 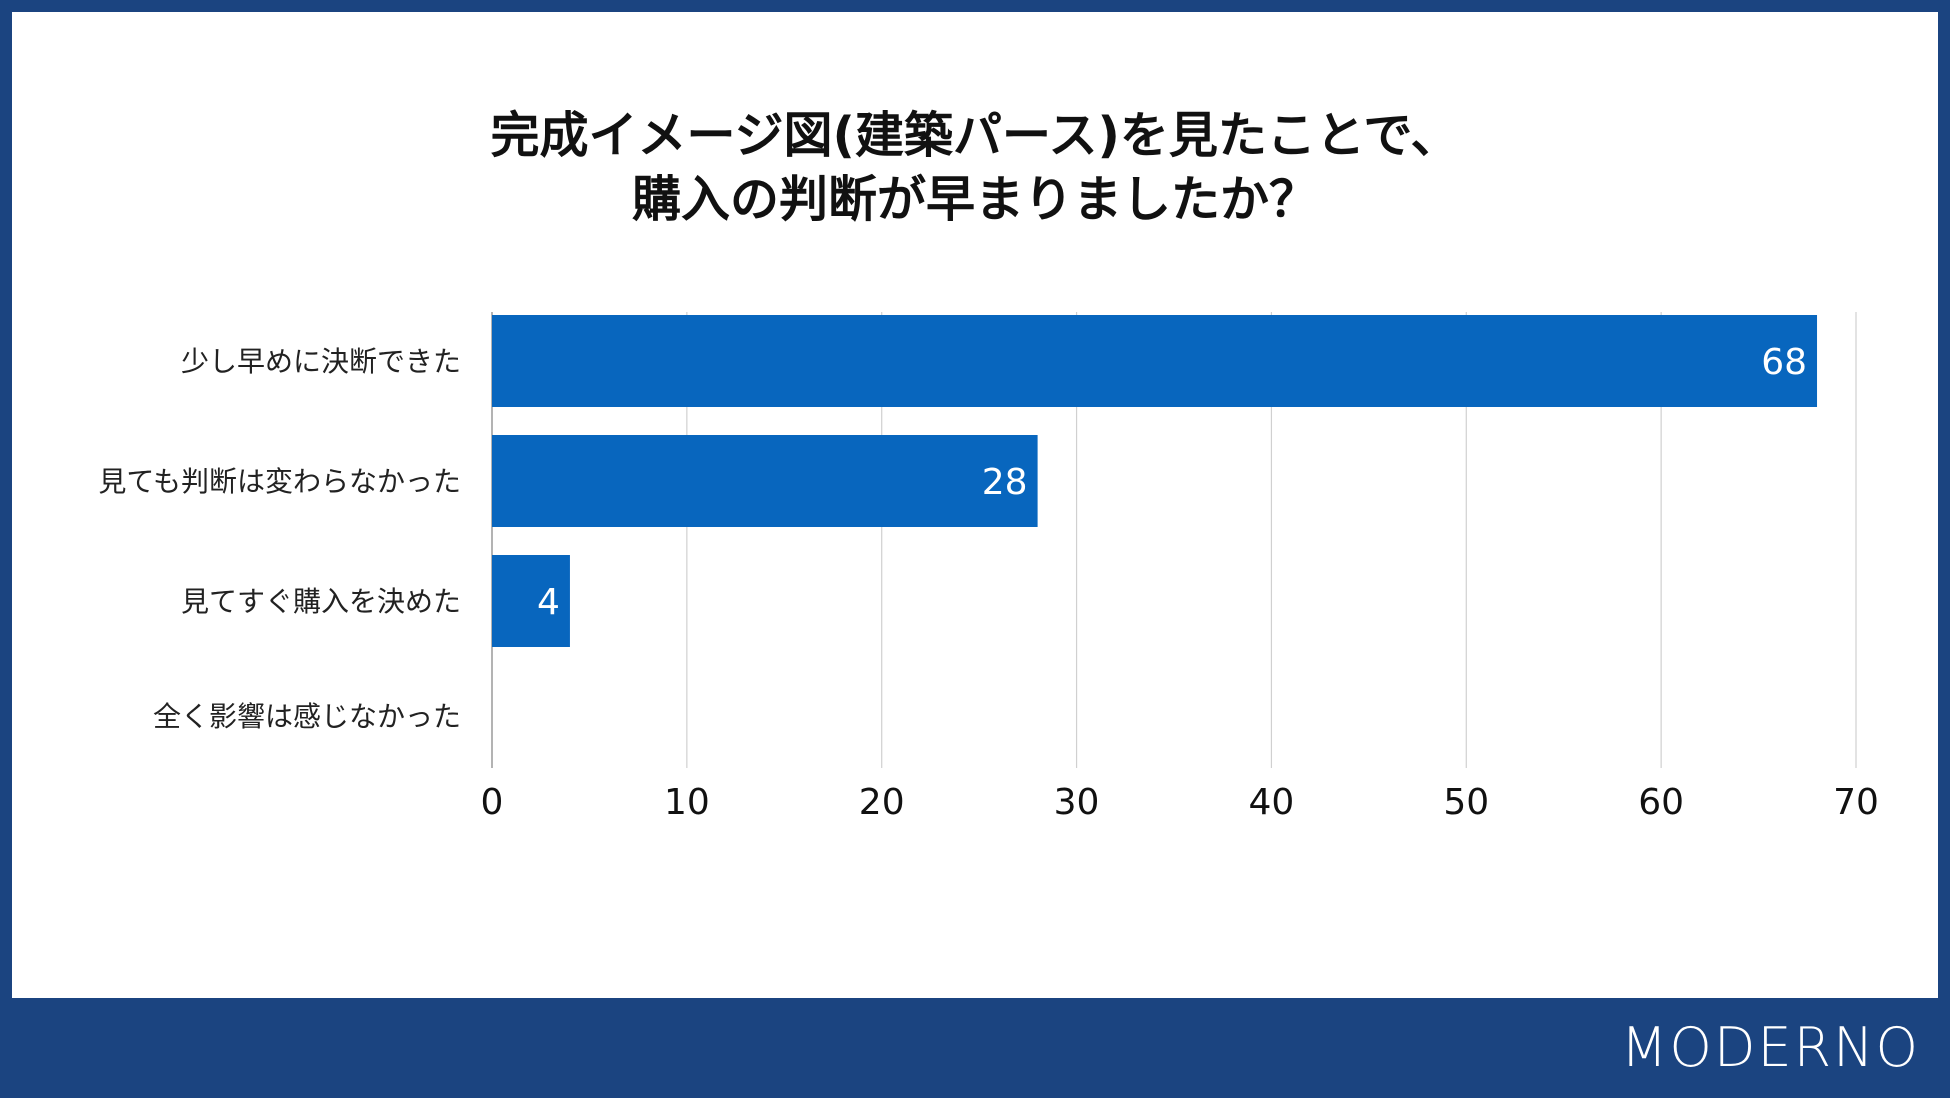 What do you see at coordinates (975, 135) in the screenshot?
I see `chart-title-line-1: 完成イメージ図(建築パース)を見たことで、` at bounding box center [975, 135].